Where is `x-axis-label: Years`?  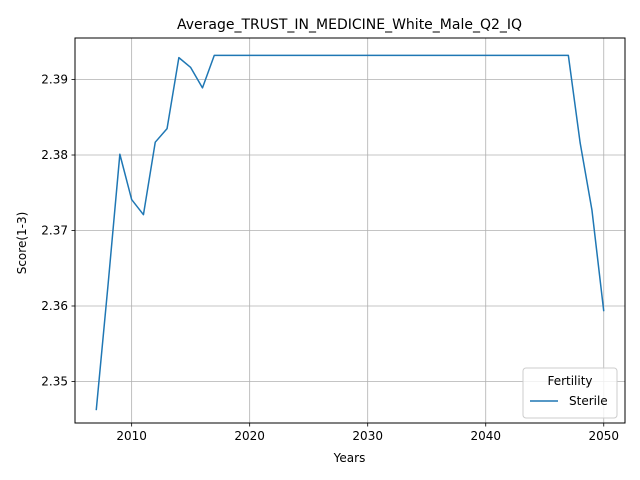 x-axis-label: Years is located at coordinates (349, 458).